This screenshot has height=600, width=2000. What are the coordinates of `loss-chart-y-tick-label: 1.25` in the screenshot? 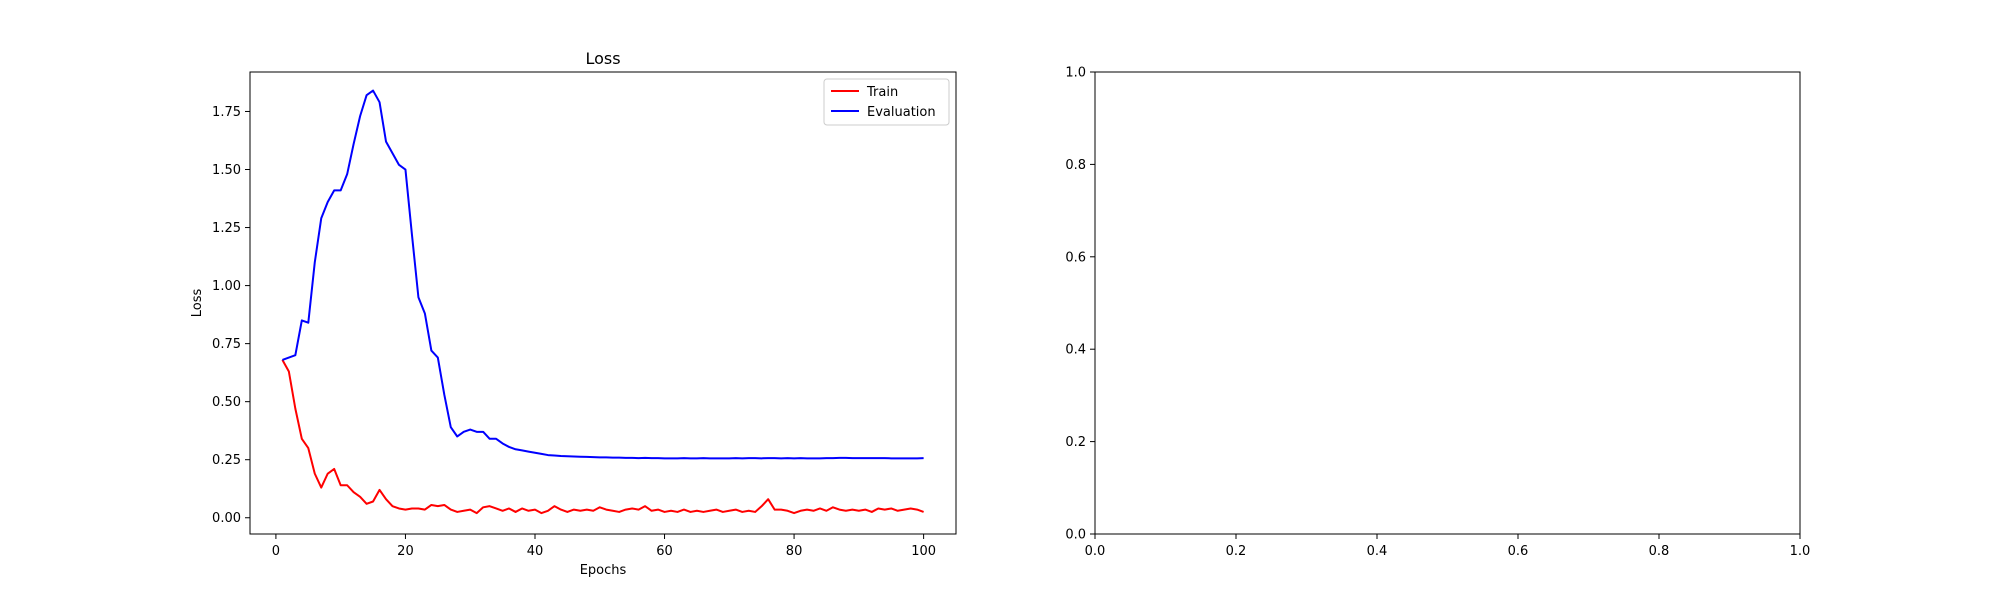 It's located at (226, 228).